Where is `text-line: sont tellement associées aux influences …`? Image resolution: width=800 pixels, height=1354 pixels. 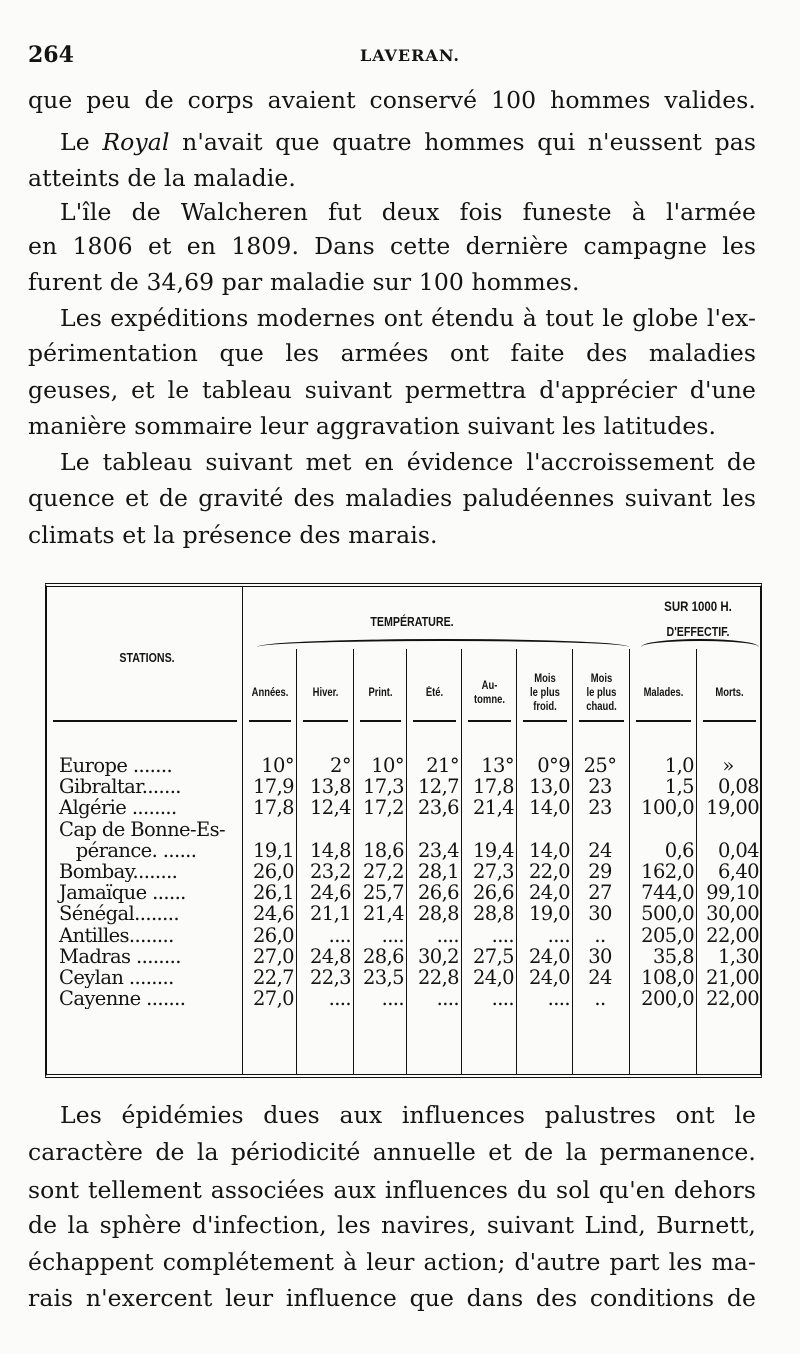 text-line: sont tellement associées aux influences … is located at coordinates (392, 1190).